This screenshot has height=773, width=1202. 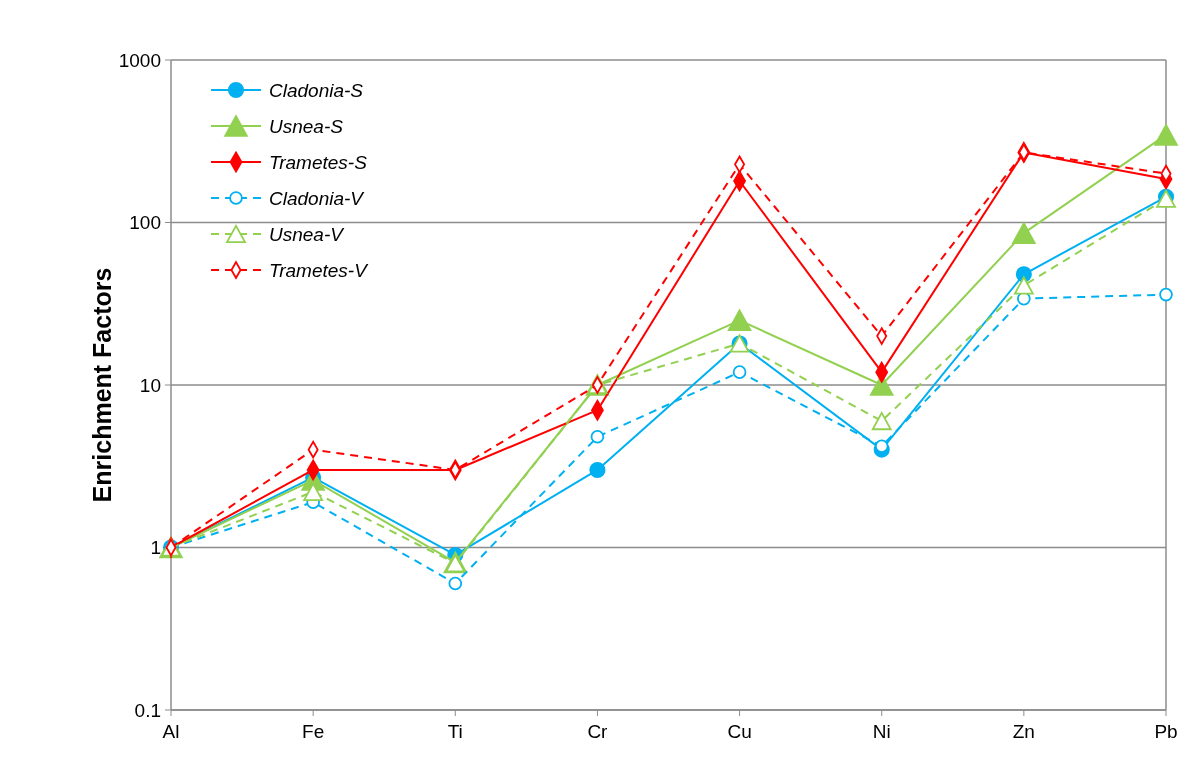 I want to click on legend-label: Trametes-V, so click(x=319, y=270).